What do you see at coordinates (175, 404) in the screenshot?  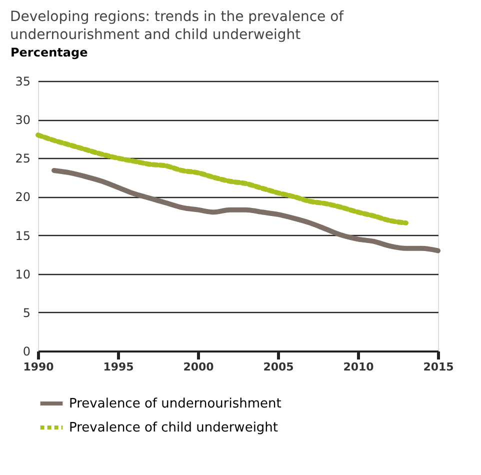 I see `legend-label: Prevalence of undernourishment` at bounding box center [175, 404].